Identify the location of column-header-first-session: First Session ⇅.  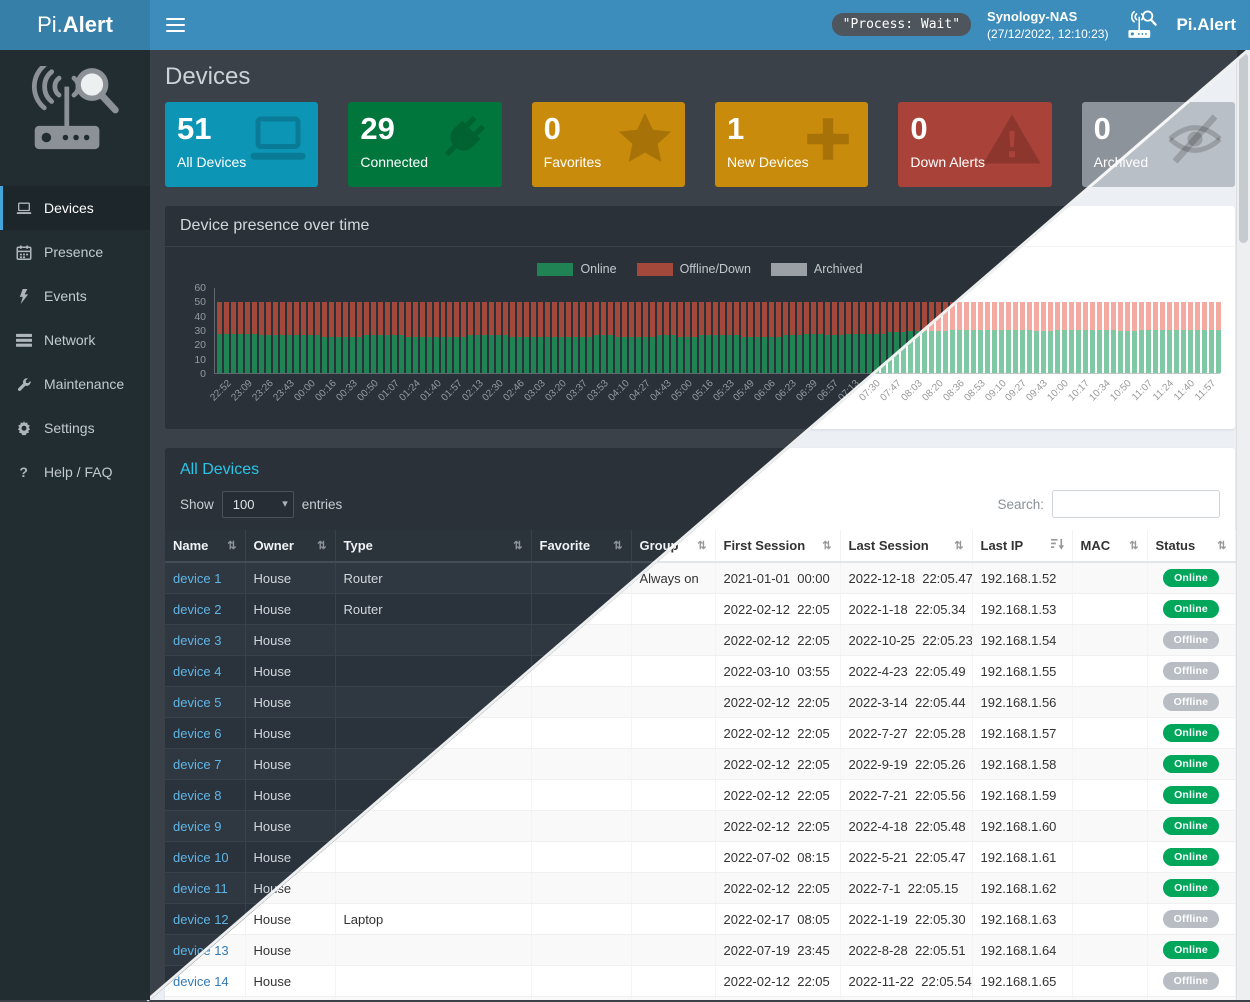
(778, 546).